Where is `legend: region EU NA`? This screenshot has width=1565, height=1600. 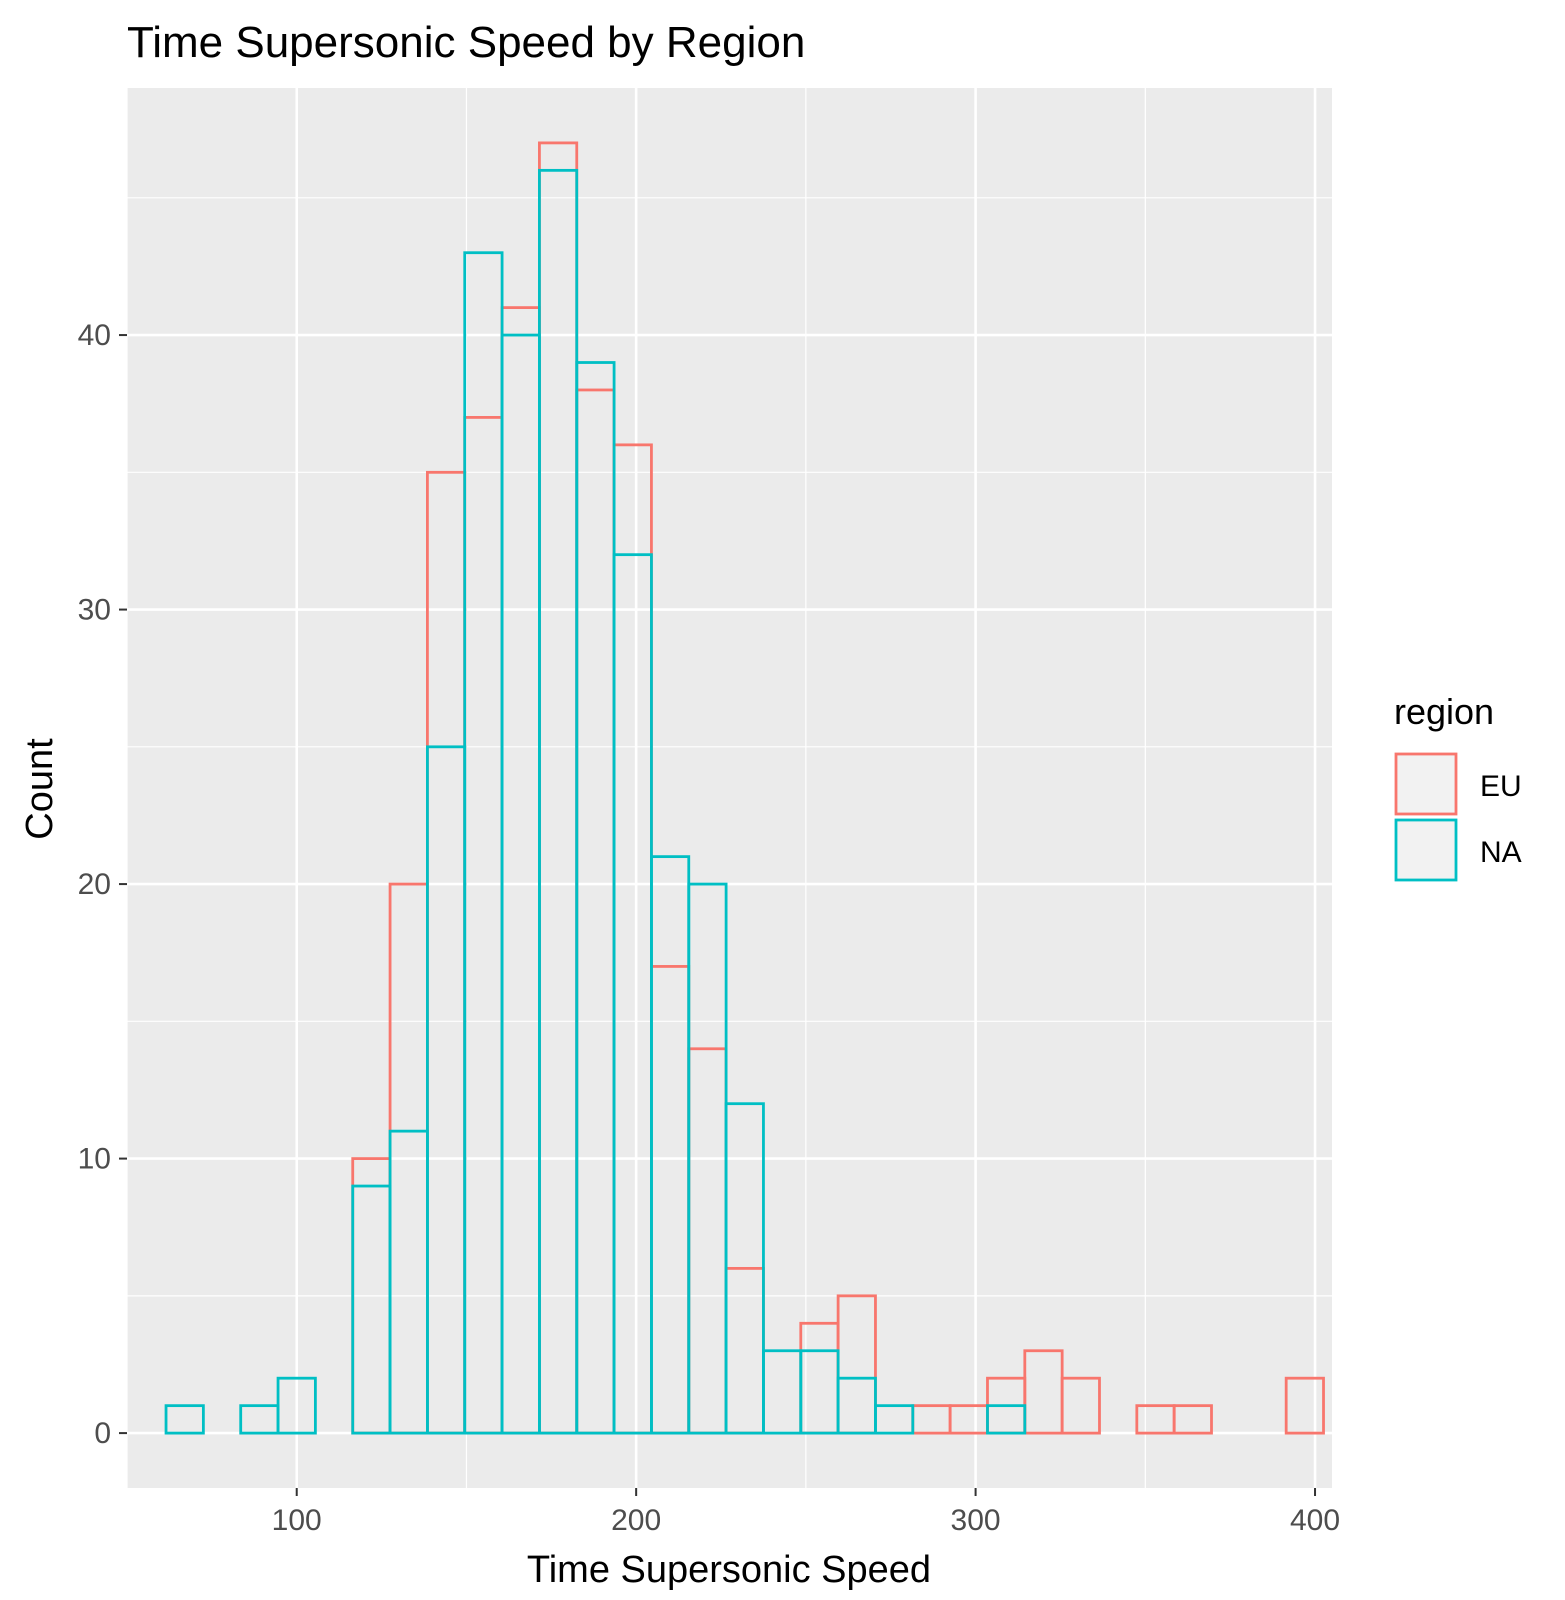
legend: region EU NA is located at coordinates (1458, 786).